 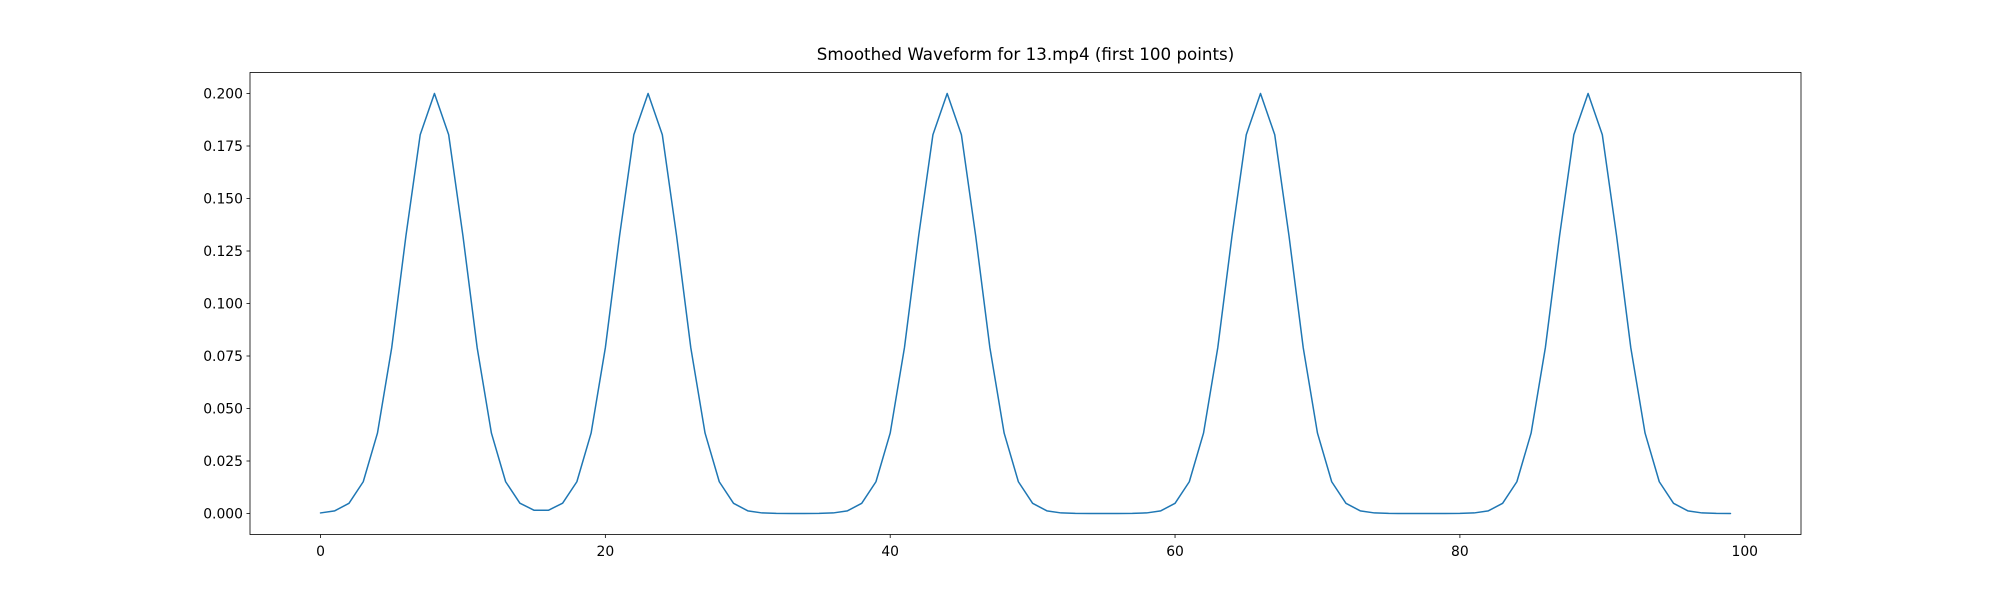 I want to click on y-axis-tick-label: 0.025, so click(x=223, y=462).